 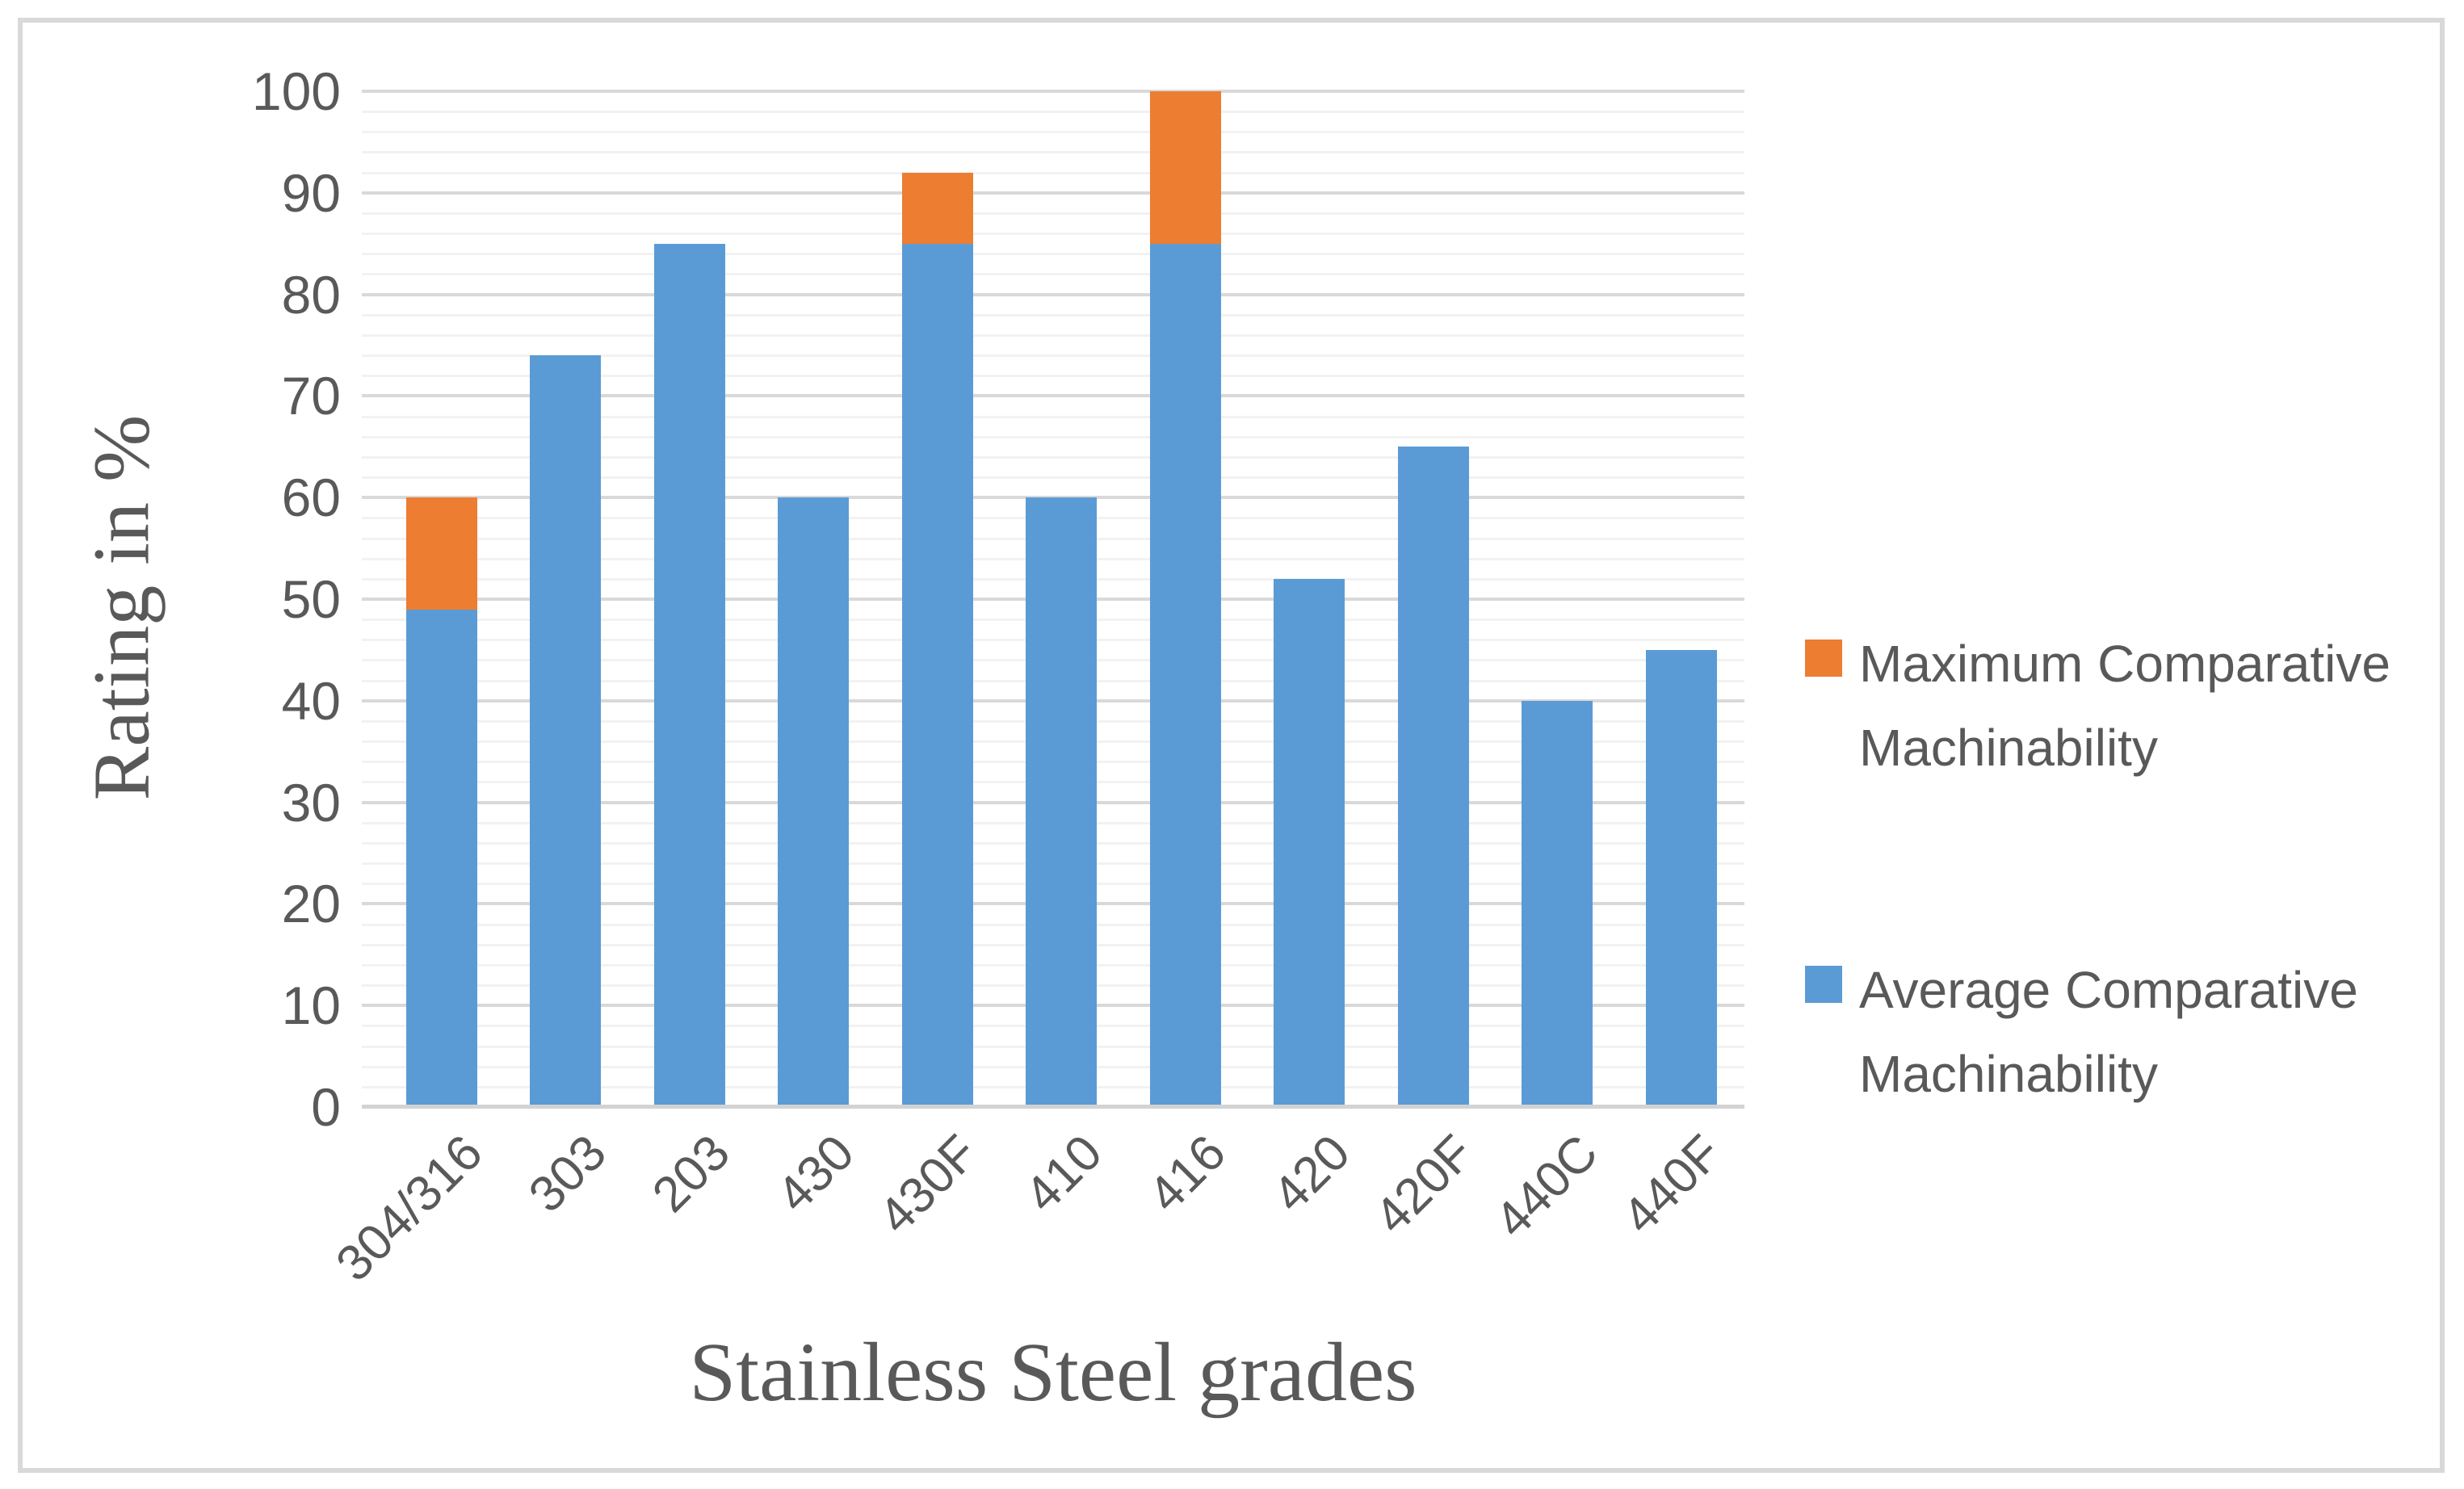 I want to click on legend-swatch-maximum-icon, so click(x=1823, y=658).